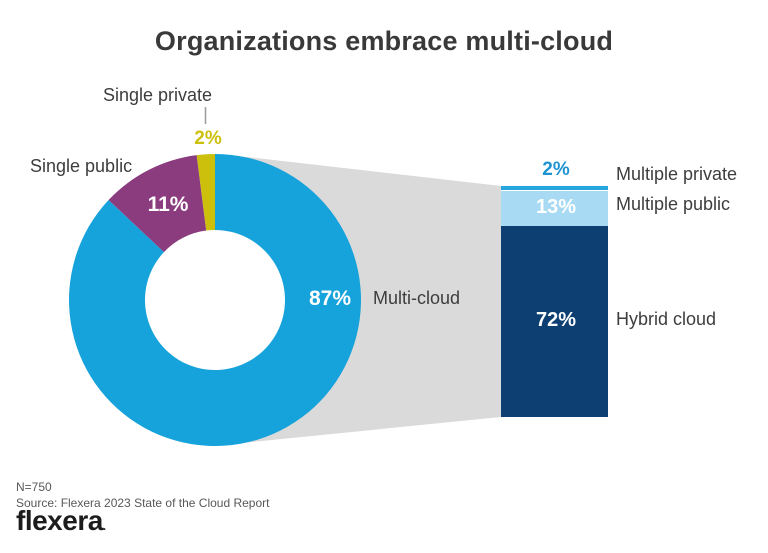  I want to click on label-multi-cloud: Multi-cloud, so click(417, 298).